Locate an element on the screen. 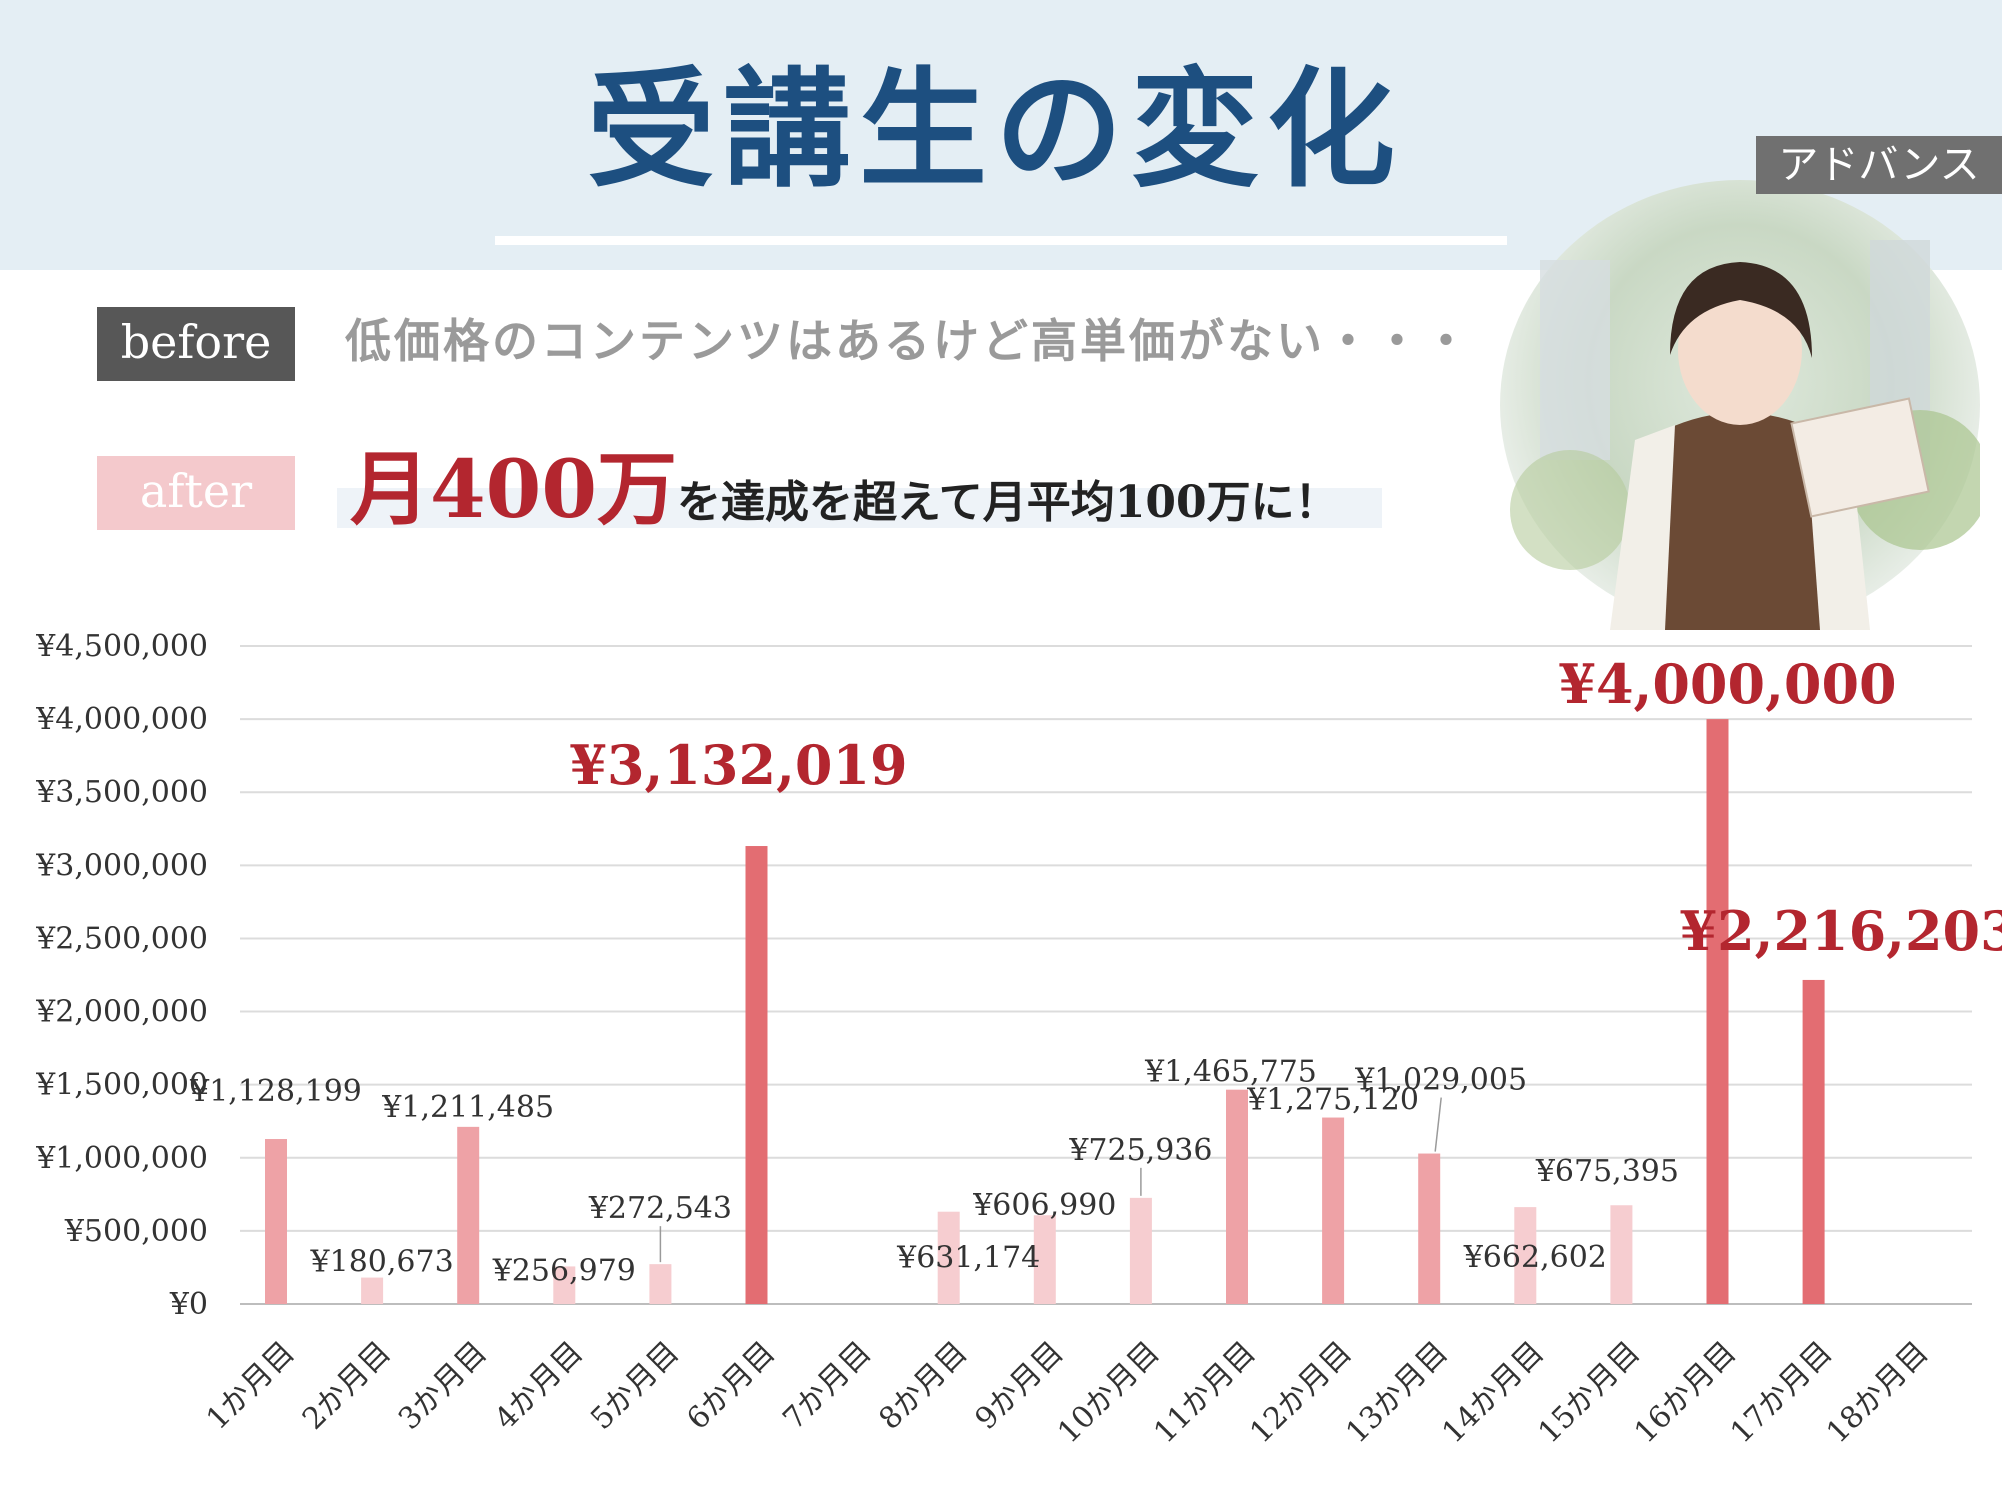  x-tick-label: 4か月目 is located at coordinates (539, 1386).